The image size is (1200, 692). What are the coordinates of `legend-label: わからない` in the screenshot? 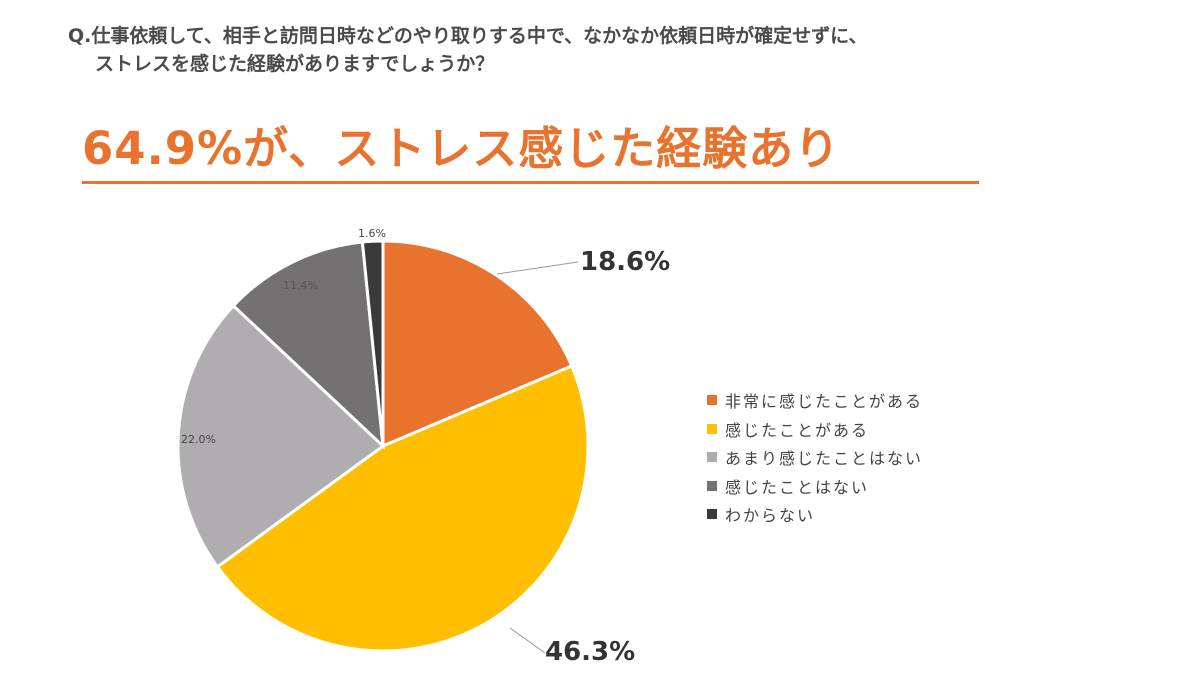 It's located at (770, 516).